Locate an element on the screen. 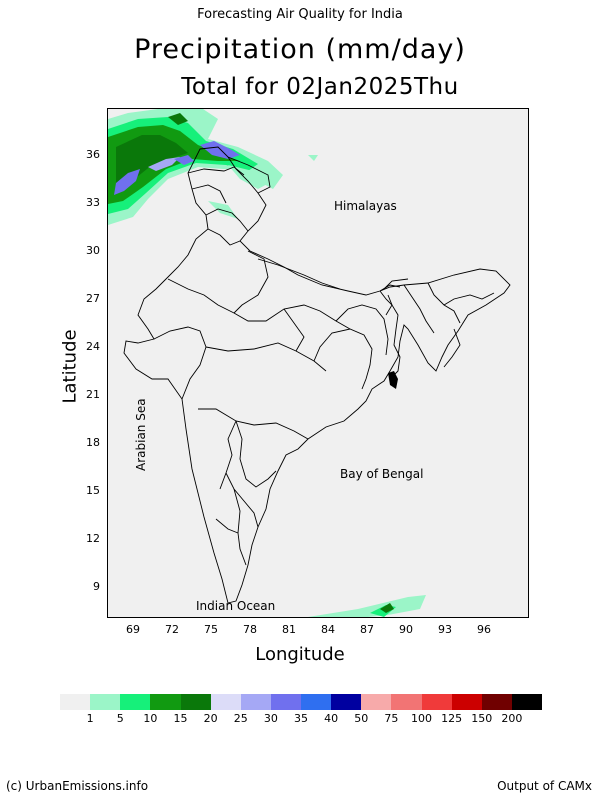 The image size is (600, 800). x-tick: 69 is located at coordinates (133, 629).